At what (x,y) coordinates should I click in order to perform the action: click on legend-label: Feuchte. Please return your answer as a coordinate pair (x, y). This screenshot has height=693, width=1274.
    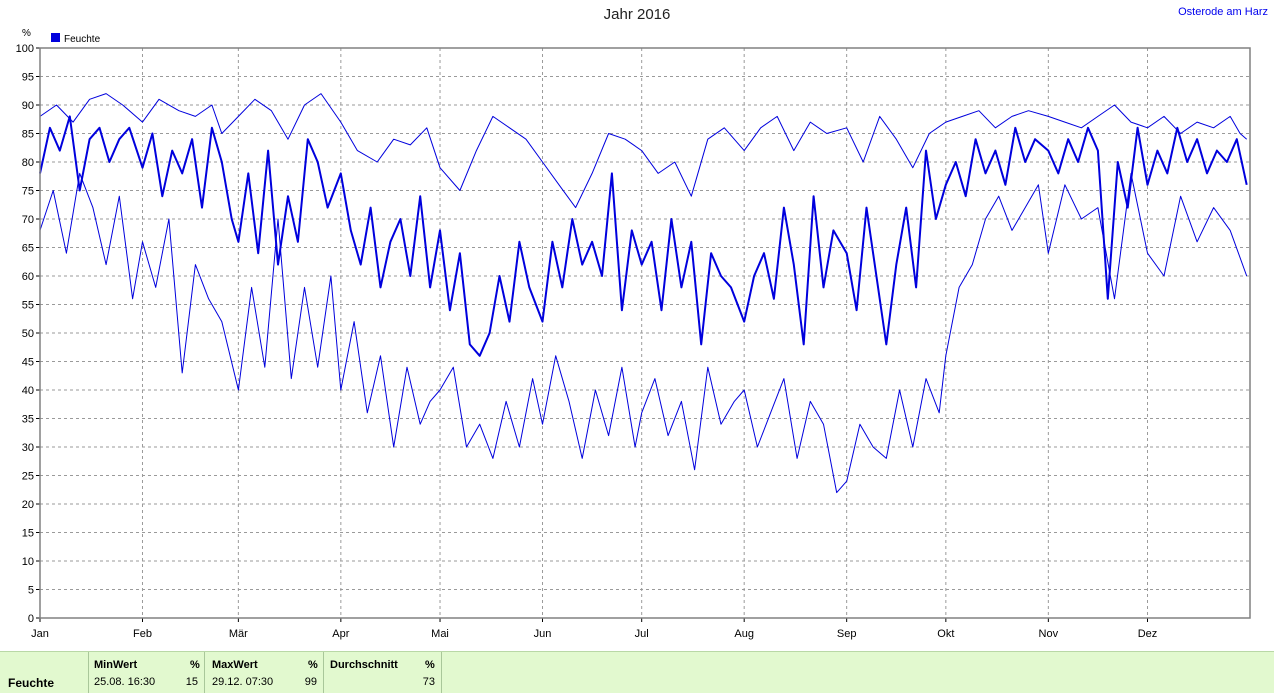
    Looking at the image, I should click on (82, 39).